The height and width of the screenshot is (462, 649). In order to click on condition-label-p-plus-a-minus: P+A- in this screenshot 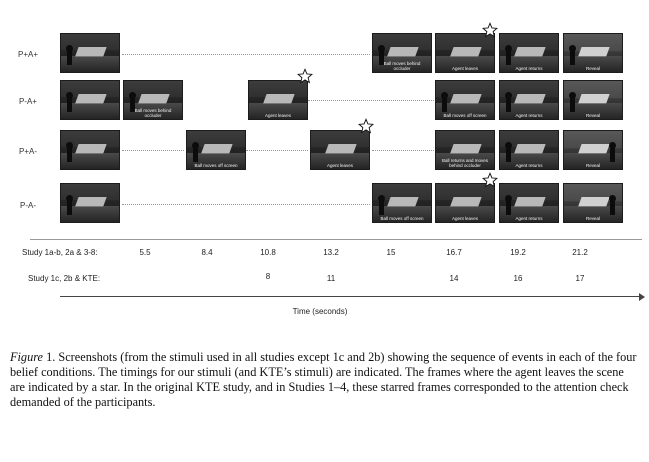, I will do `click(27, 151)`.